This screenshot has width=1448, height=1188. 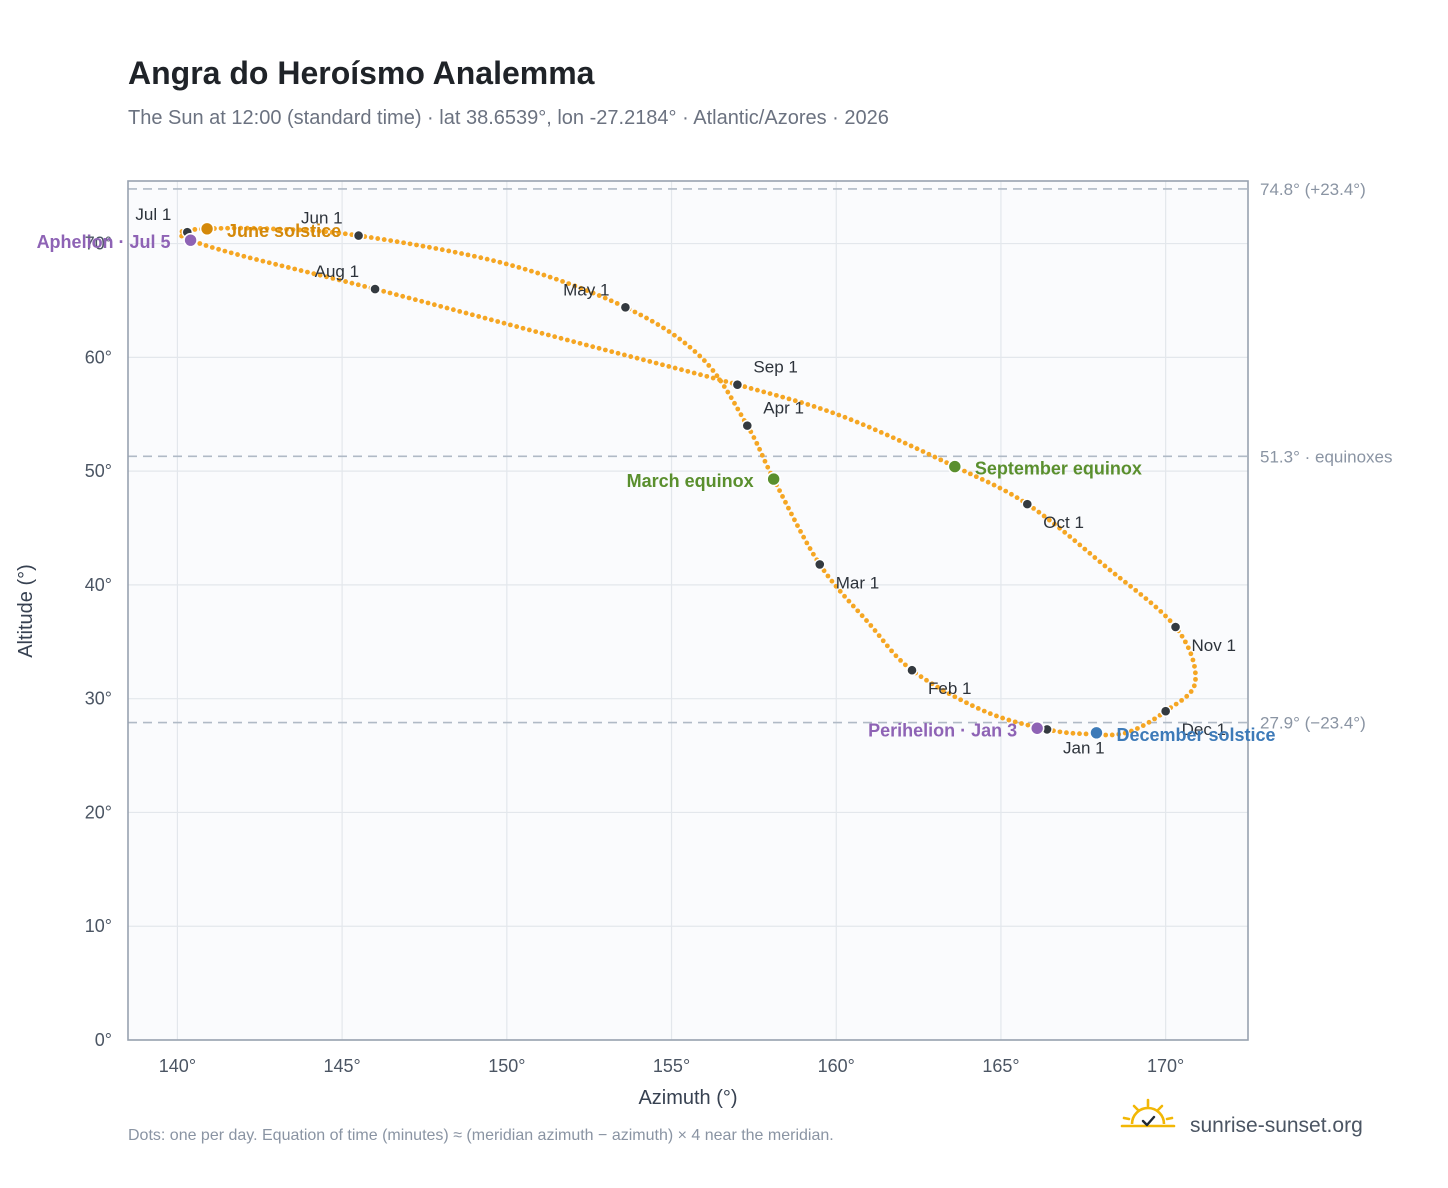 I want to click on y-axis-label: Altitude (°), so click(x=26, y=611).